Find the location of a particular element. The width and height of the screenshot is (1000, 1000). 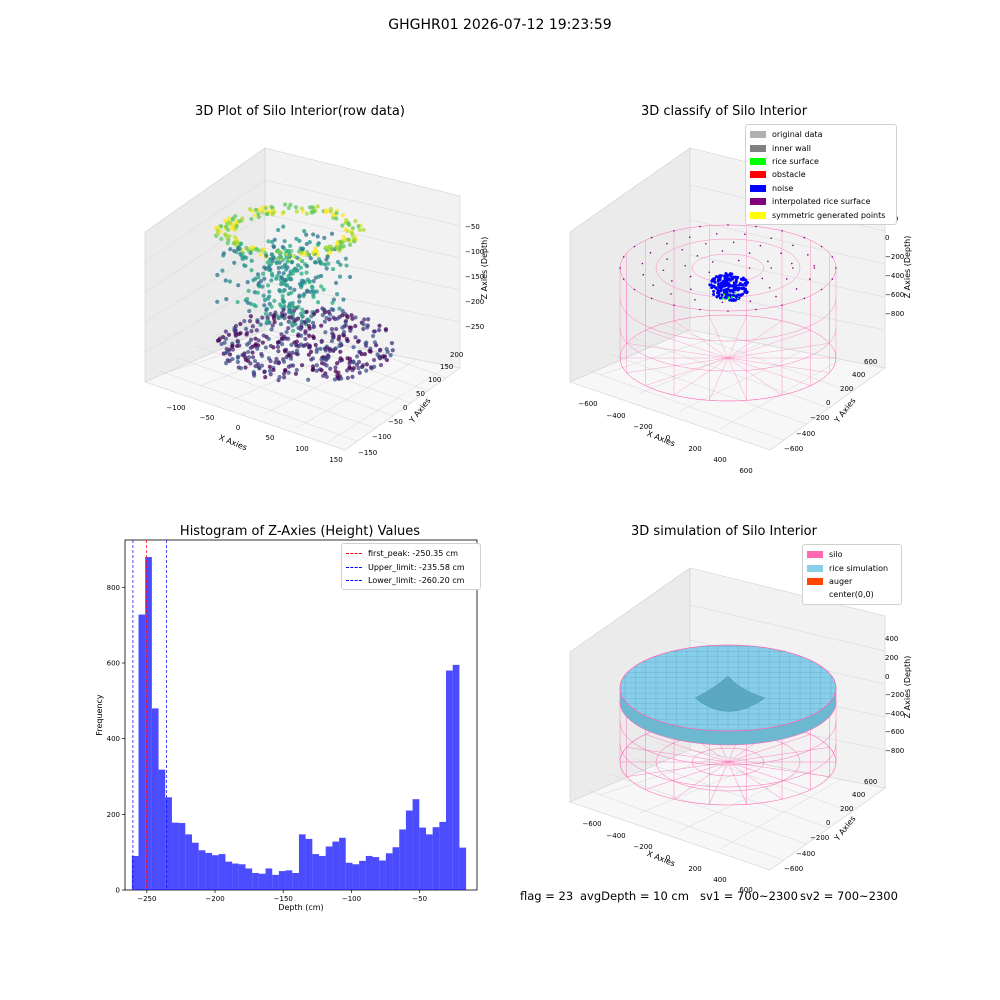

classify-noise-points is located at coordinates (729, 286).